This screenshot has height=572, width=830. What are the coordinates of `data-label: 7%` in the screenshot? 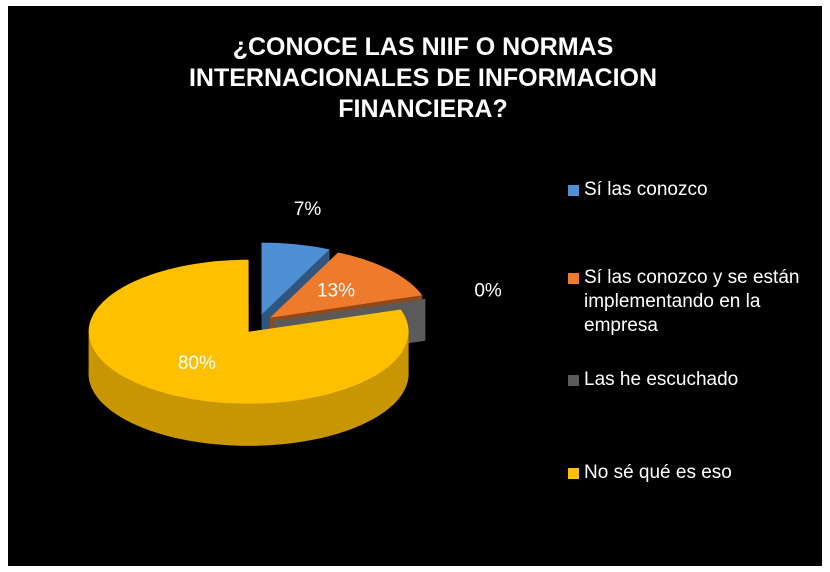 It's located at (308, 209).